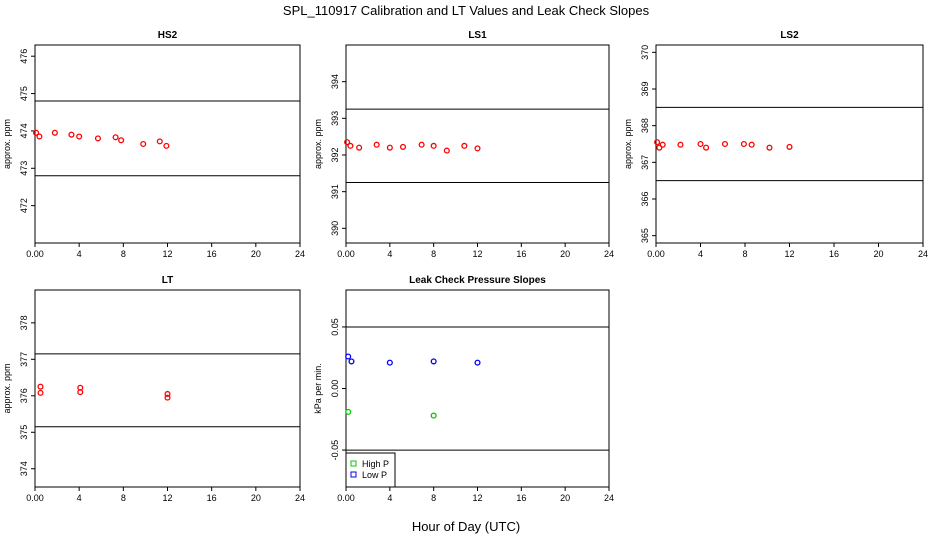  I want to click on legend-label: Low P, so click(374, 475).